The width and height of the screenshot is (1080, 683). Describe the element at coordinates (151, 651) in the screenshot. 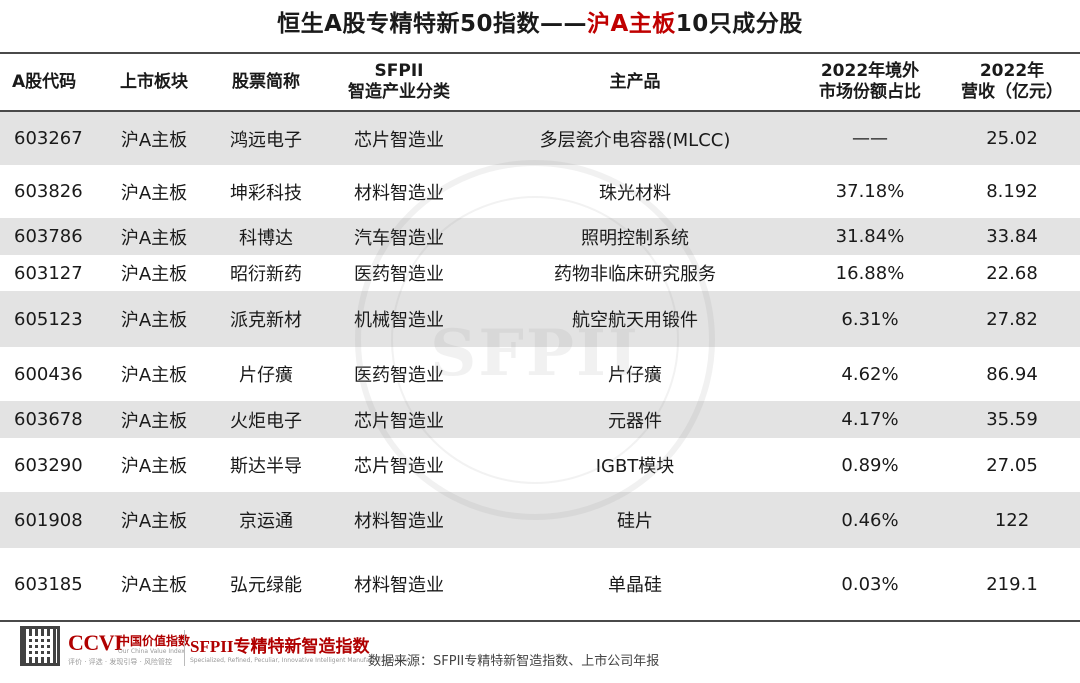

I see `ccvi-logo-en: Our China Value Index` at that location.